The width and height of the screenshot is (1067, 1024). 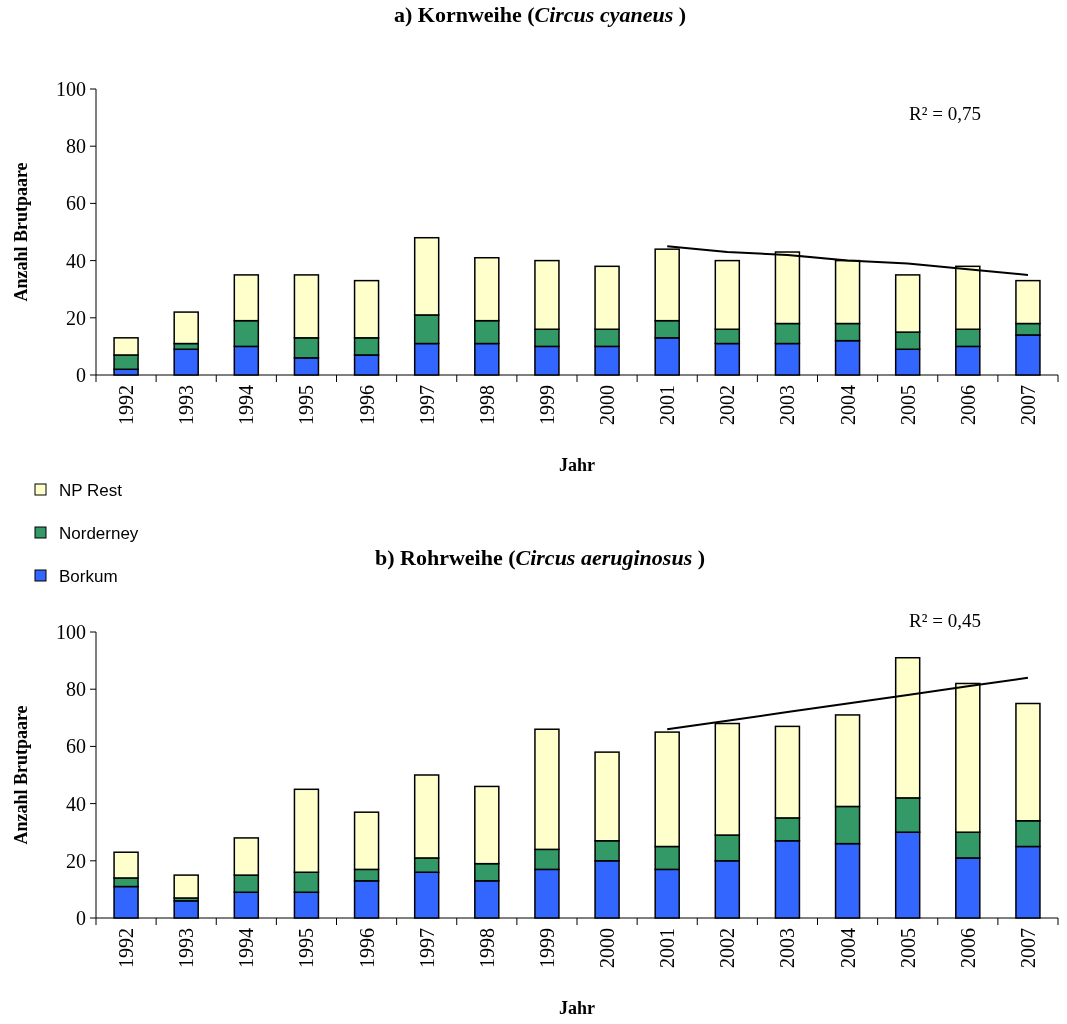 I want to click on legend-label: NP Rest, so click(x=91, y=490).